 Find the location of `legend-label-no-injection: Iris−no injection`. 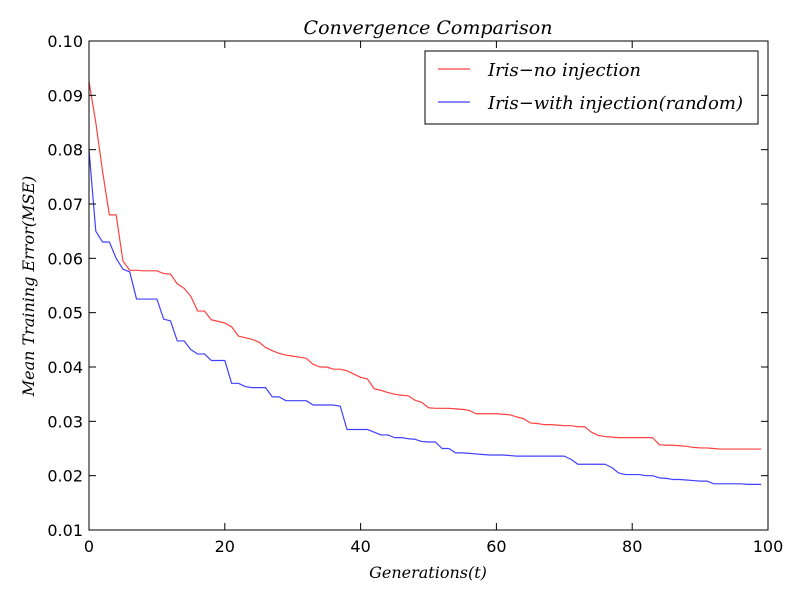

legend-label-no-injection: Iris−no injection is located at coordinates (564, 70).